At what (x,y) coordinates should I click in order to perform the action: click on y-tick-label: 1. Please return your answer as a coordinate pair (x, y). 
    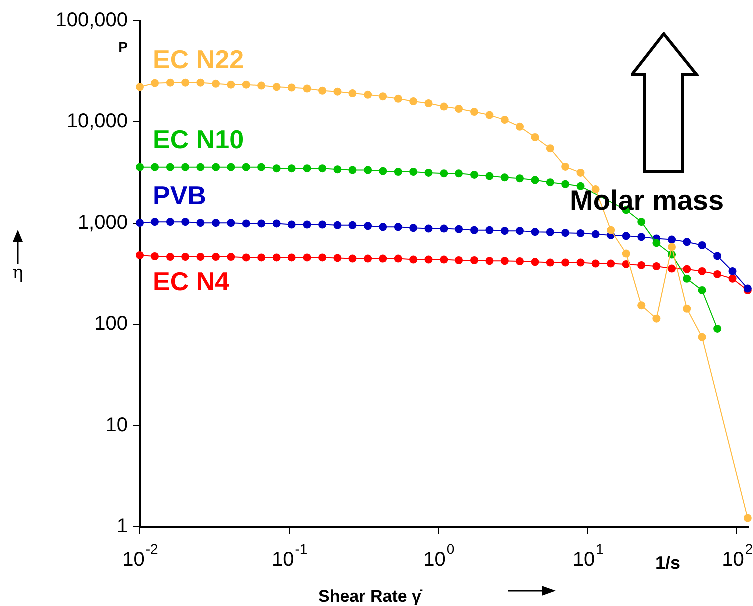
    Looking at the image, I should click on (122, 527).